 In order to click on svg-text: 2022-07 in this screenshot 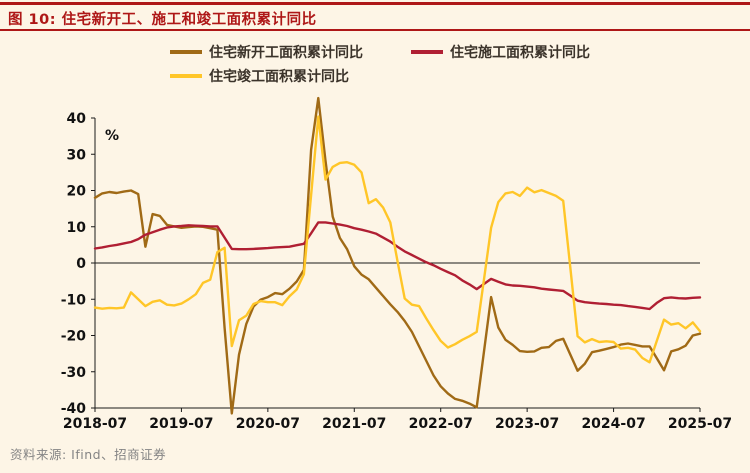, I will do `click(441, 424)`.